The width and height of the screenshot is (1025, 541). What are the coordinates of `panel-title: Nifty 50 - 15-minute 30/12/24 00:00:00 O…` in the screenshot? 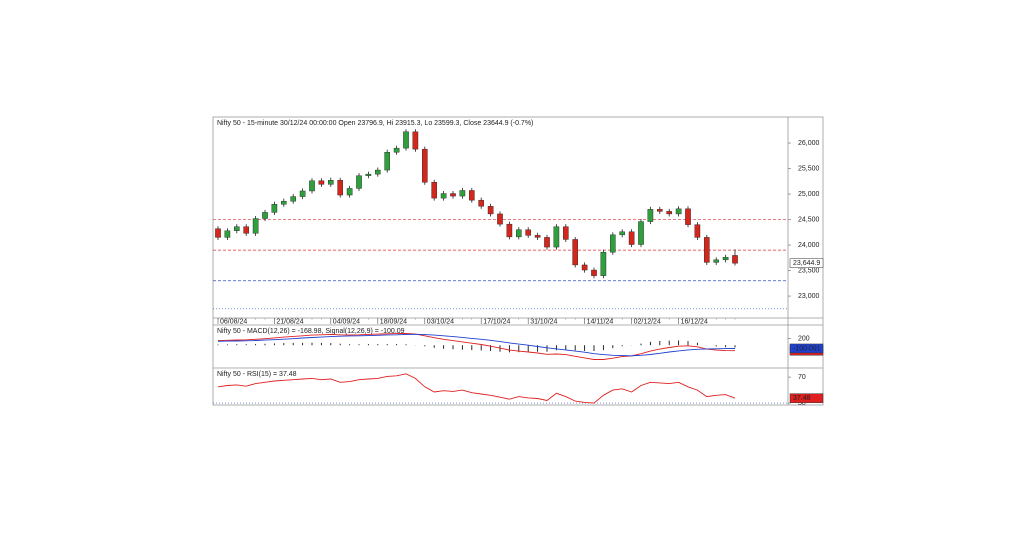 It's located at (375, 123).